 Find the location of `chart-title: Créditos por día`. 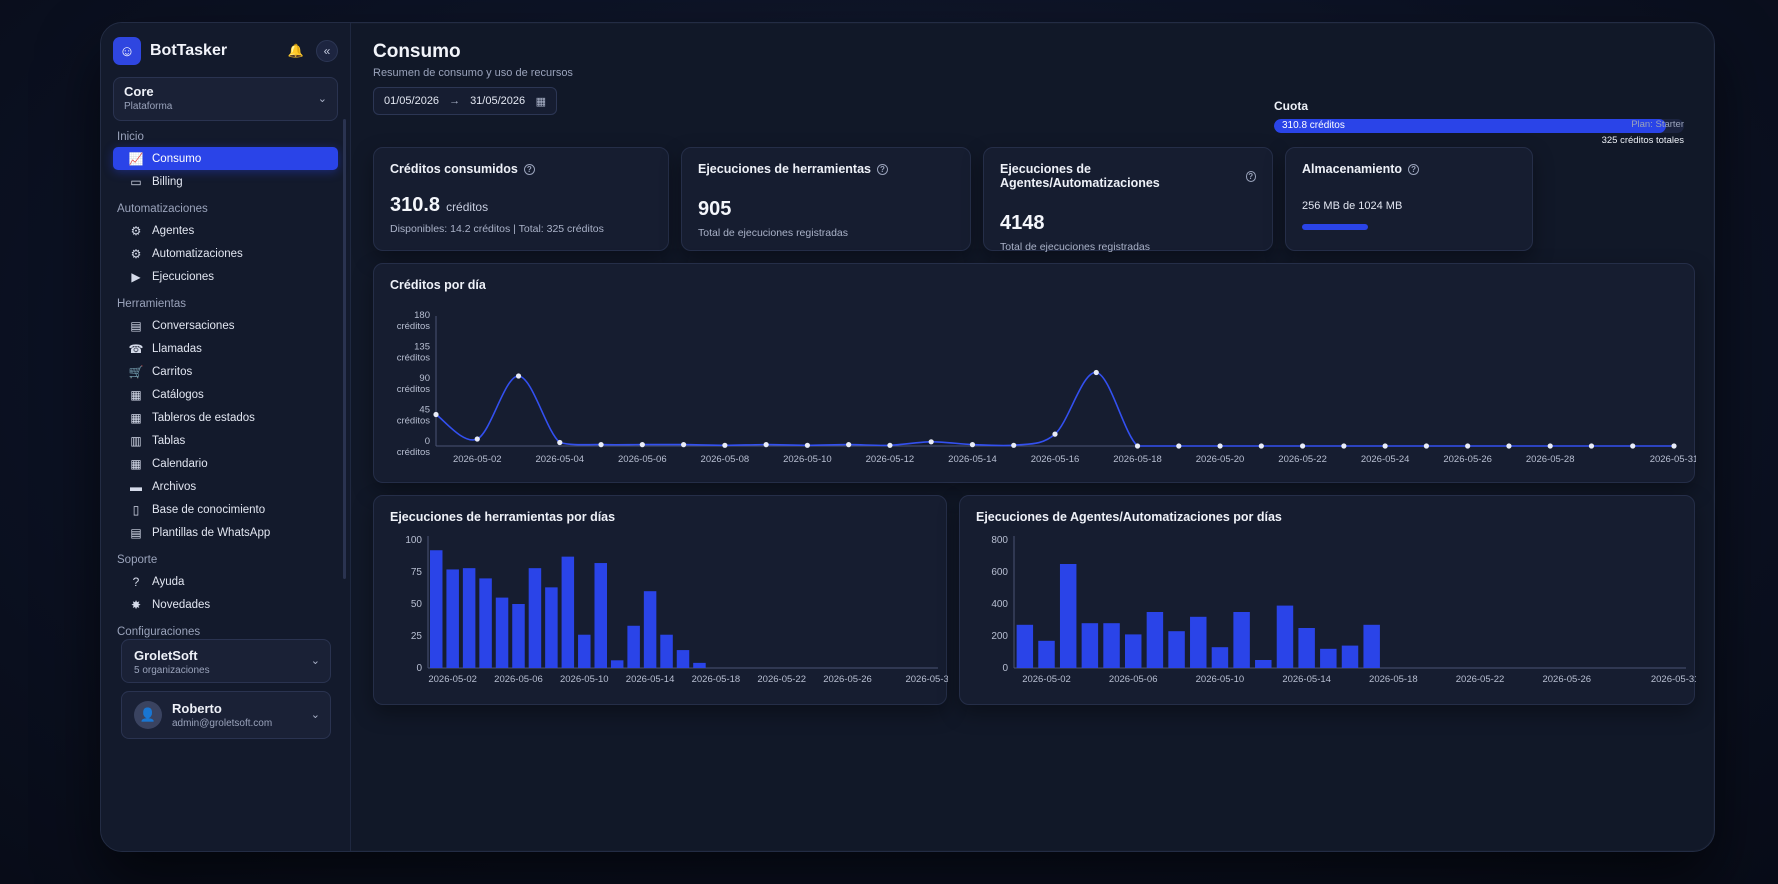

chart-title: Créditos por día is located at coordinates (438, 285).